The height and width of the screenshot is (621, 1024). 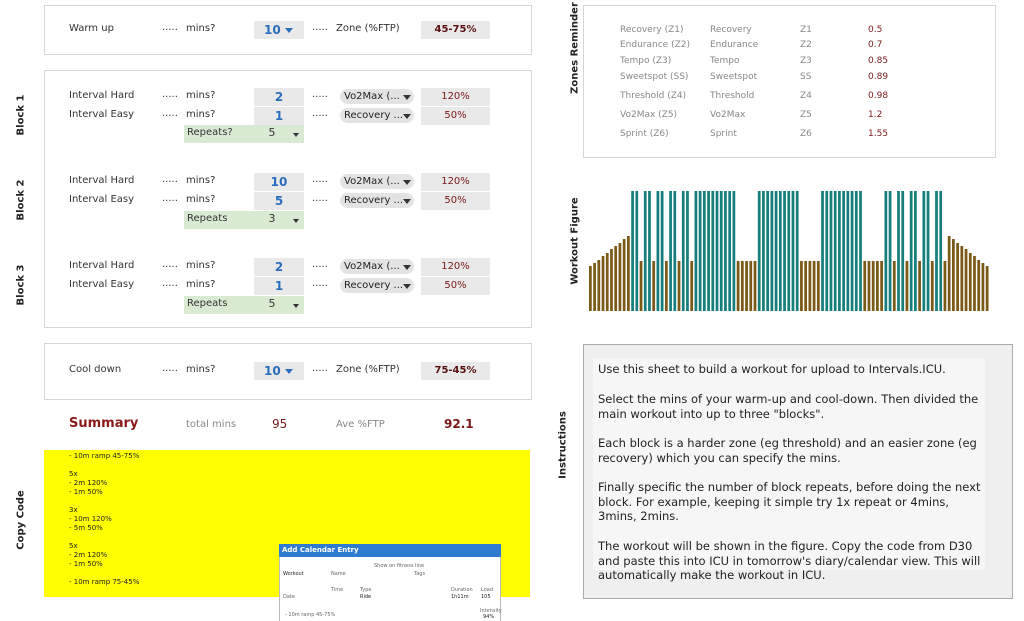 What do you see at coordinates (21, 115) in the screenshot?
I see `side-label: Block 1` at bounding box center [21, 115].